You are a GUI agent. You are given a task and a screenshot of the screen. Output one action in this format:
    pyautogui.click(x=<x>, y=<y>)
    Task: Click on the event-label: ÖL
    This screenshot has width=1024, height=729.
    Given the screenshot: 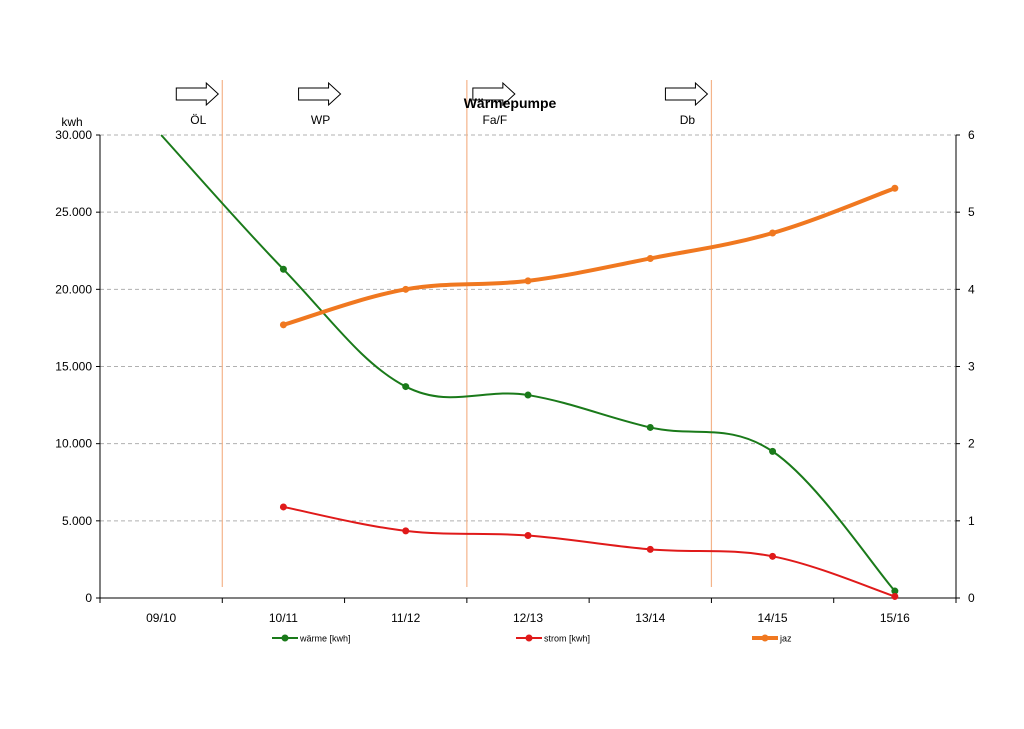 What is the action you would take?
    pyautogui.click(x=198, y=120)
    